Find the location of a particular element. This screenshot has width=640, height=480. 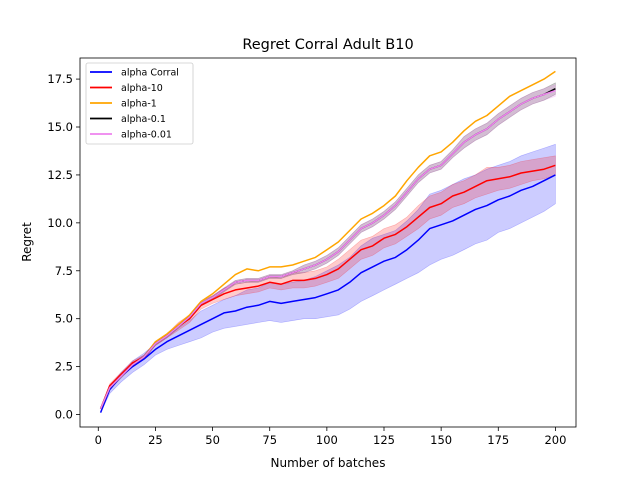

x-tick-label: 75 is located at coordinates (269, 440).